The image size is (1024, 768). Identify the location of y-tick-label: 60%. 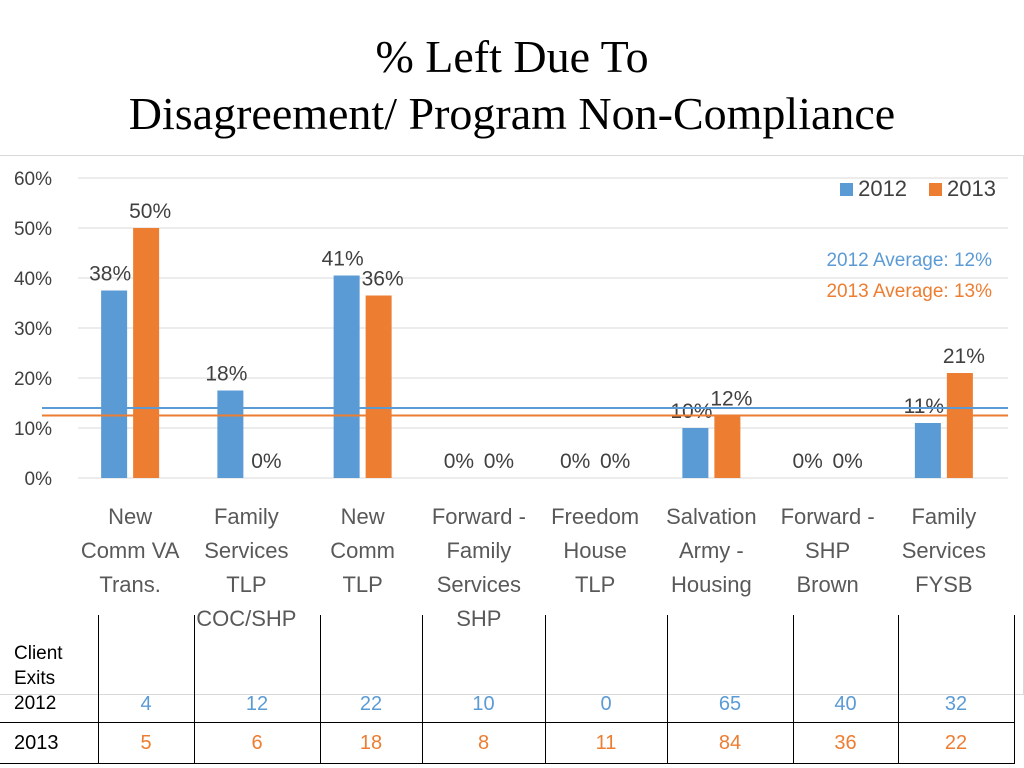
(33, 179).